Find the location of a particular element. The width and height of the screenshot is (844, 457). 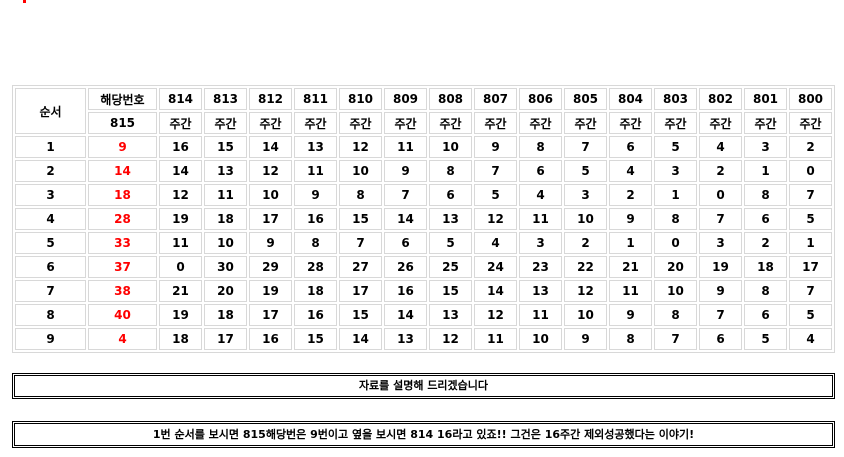

round-header: 812 is located at coordinates (270, 99).